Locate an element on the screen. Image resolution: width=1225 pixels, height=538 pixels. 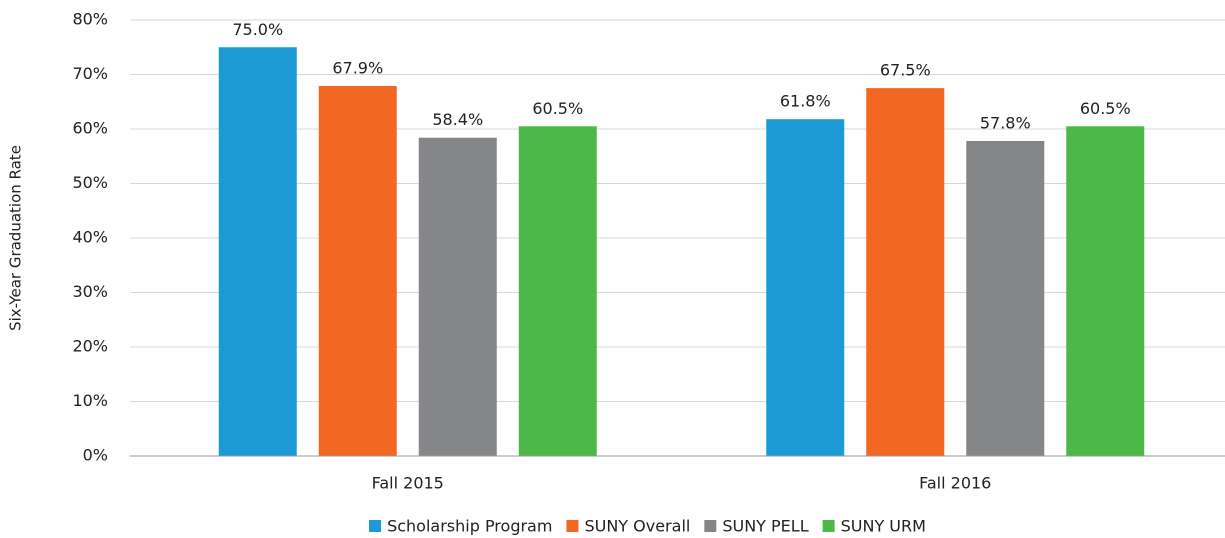
y-tick-label: 20% is located at coordinates (90, 346).